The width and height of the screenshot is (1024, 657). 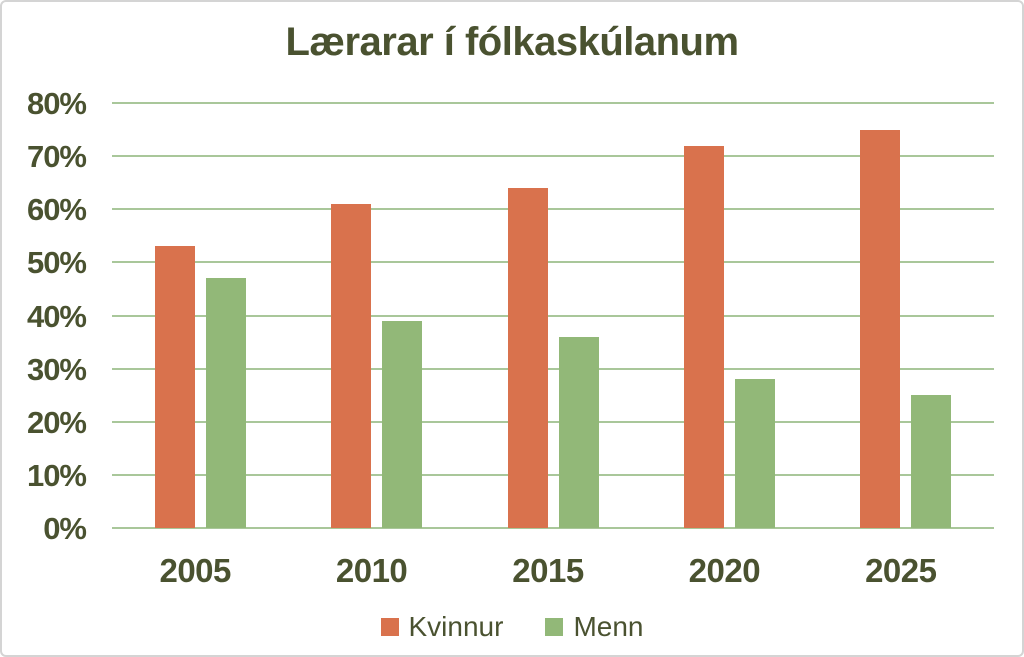 What do you see at coordinates (56, 157) in the screenshot?
I see `y-axis-label-70%: 70%` at bounding box center [56, 157].